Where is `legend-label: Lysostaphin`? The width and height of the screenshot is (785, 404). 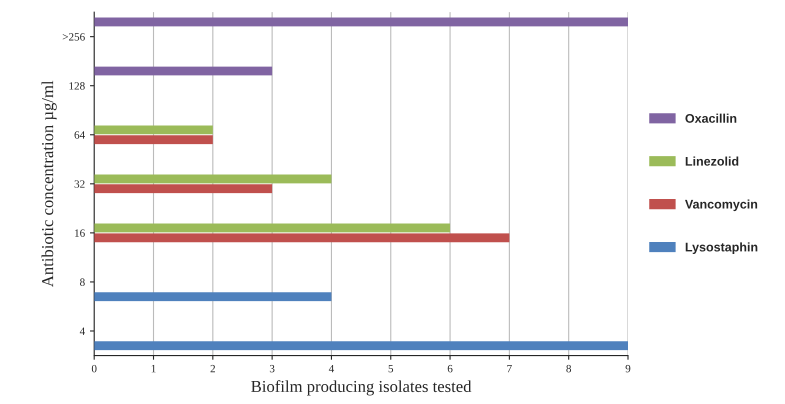 legend-label: Lysostaphin is located at coordinates (722, 248).